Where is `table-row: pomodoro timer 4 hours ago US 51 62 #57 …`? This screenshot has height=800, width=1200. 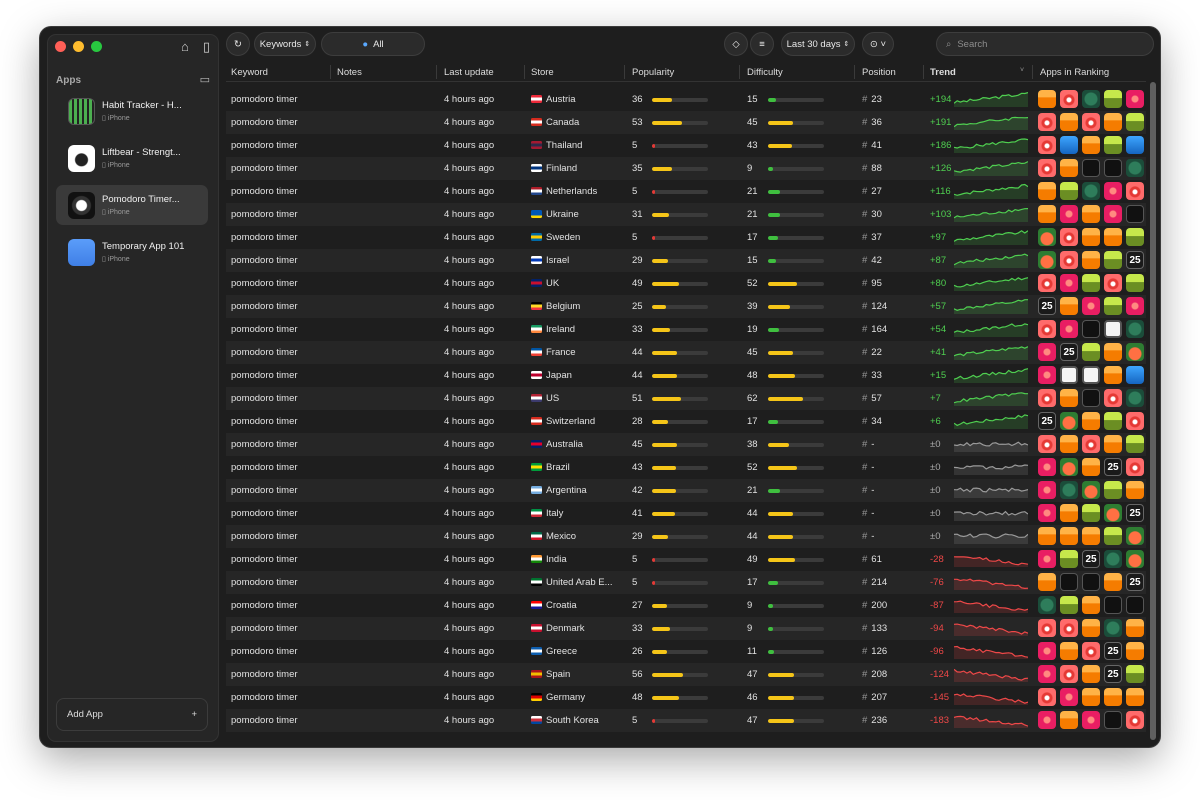
table-row: pomodoro timer 4 hours ago US 51 62 #57 … is located at coordinates (686, 398).